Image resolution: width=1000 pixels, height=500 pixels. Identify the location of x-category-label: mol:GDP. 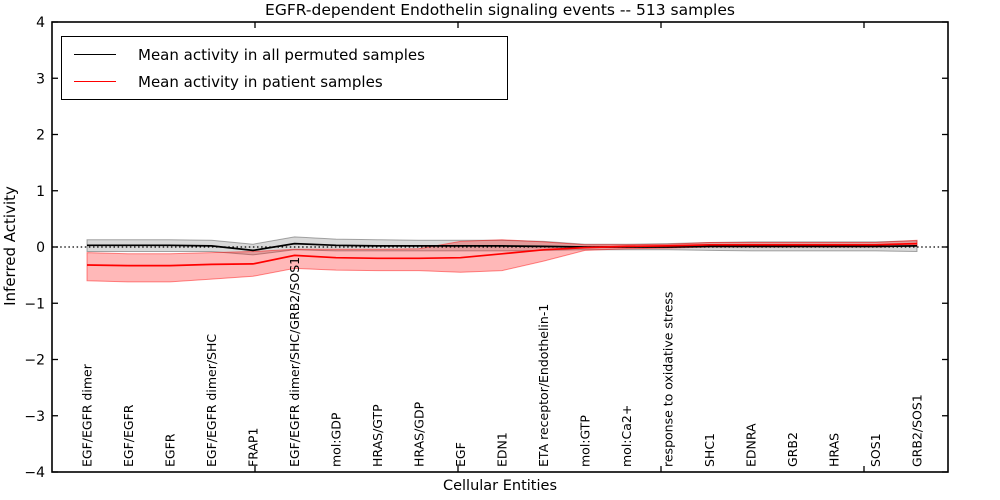
(336, 439).